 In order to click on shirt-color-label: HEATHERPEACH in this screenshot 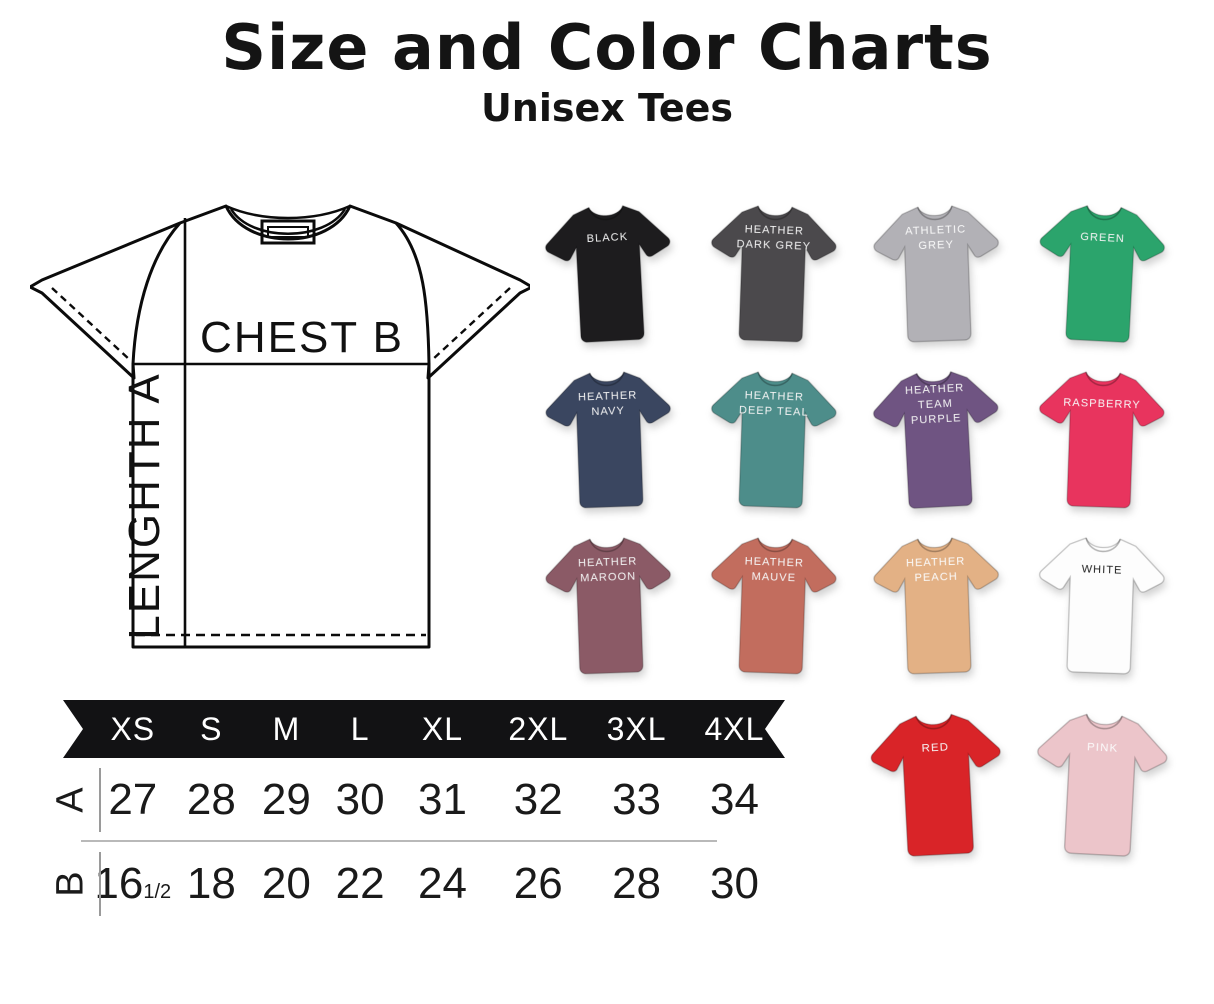, I will do `click(936, 570)`.